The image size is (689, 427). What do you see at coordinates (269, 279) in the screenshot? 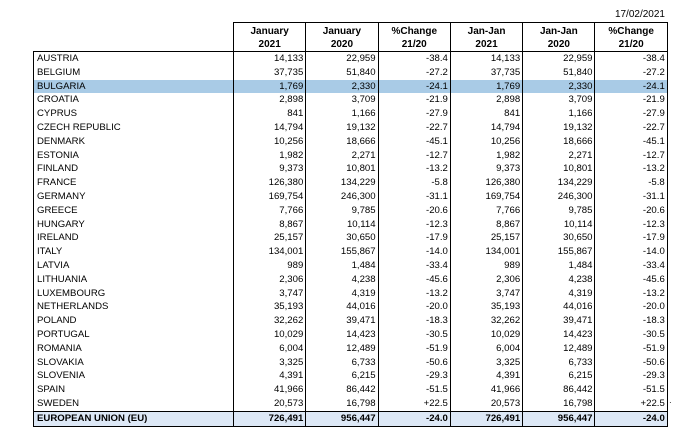
I see `value-cell: 2,306` at bounding box center [269, 279].